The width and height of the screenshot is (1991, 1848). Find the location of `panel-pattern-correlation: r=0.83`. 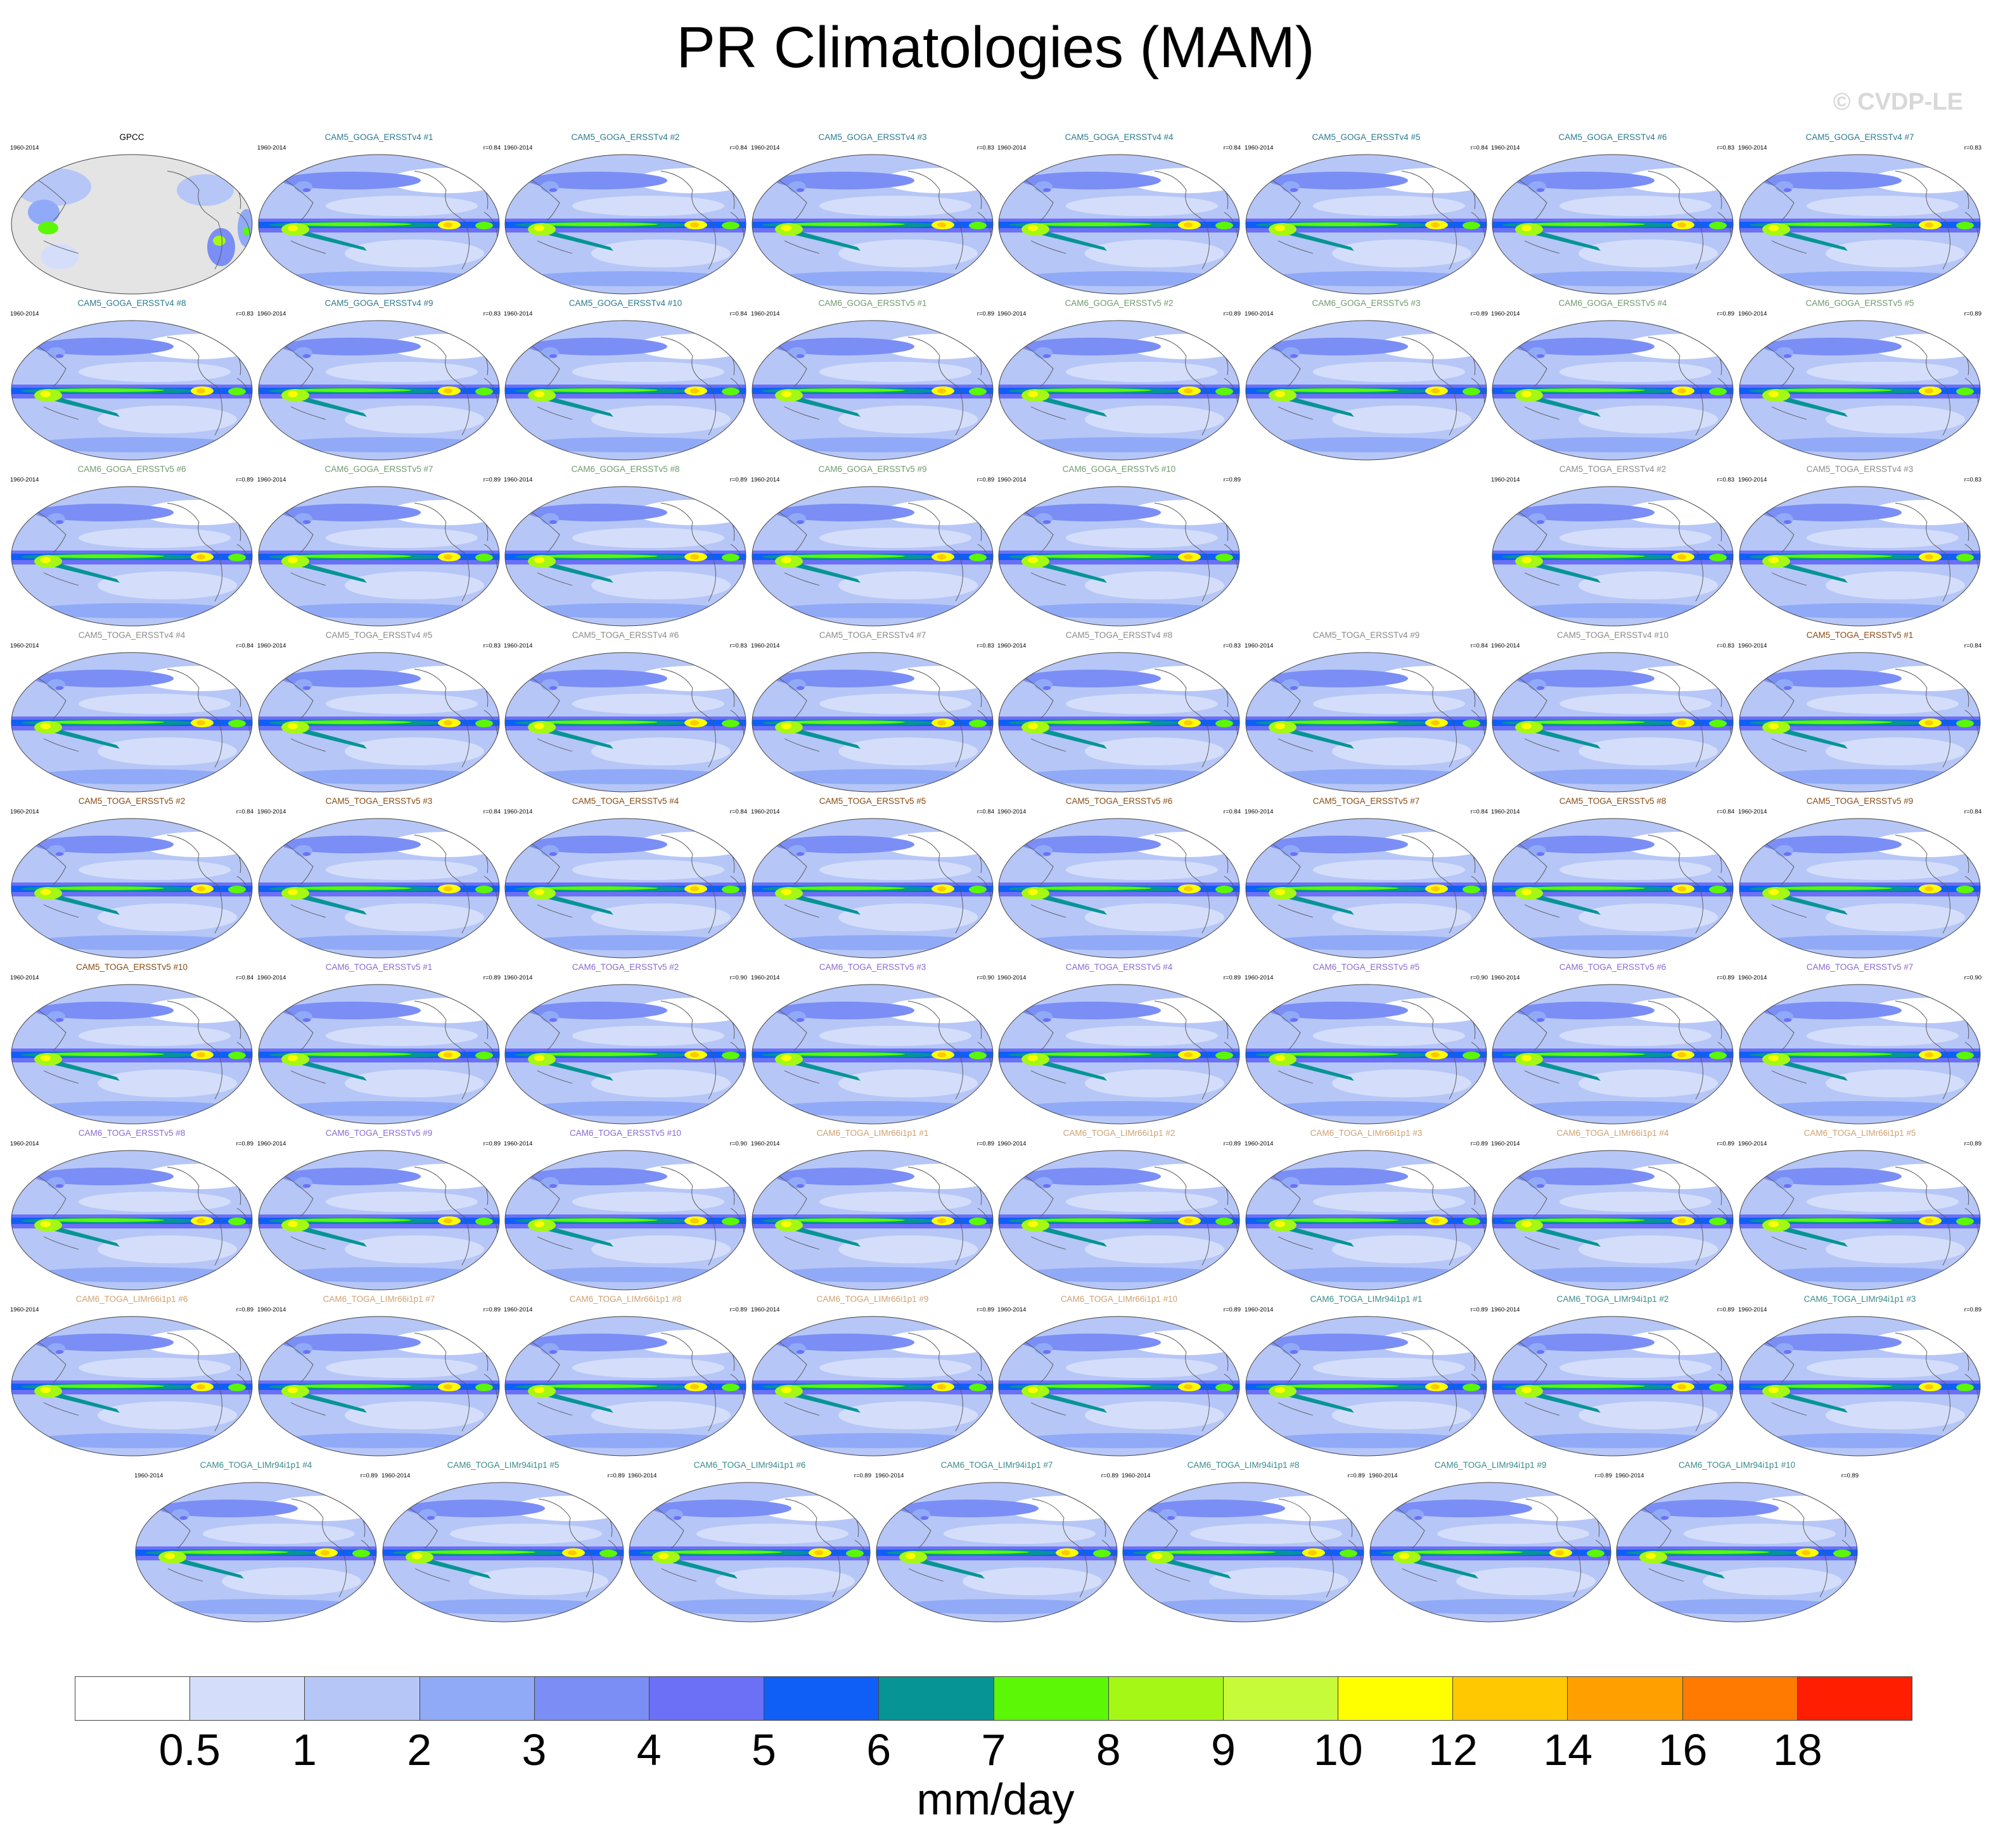

panel-pattern-correlation: r=0.83 is located at coordinates (1973, 147).